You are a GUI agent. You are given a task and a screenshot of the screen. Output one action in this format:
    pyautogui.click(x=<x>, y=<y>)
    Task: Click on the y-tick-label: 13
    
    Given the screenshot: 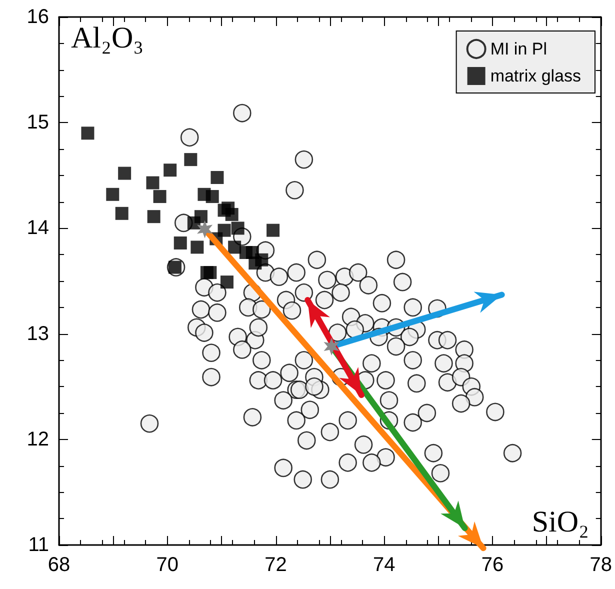 What is the action you would take?
    pyautogui.click(x=37, y=333)
    